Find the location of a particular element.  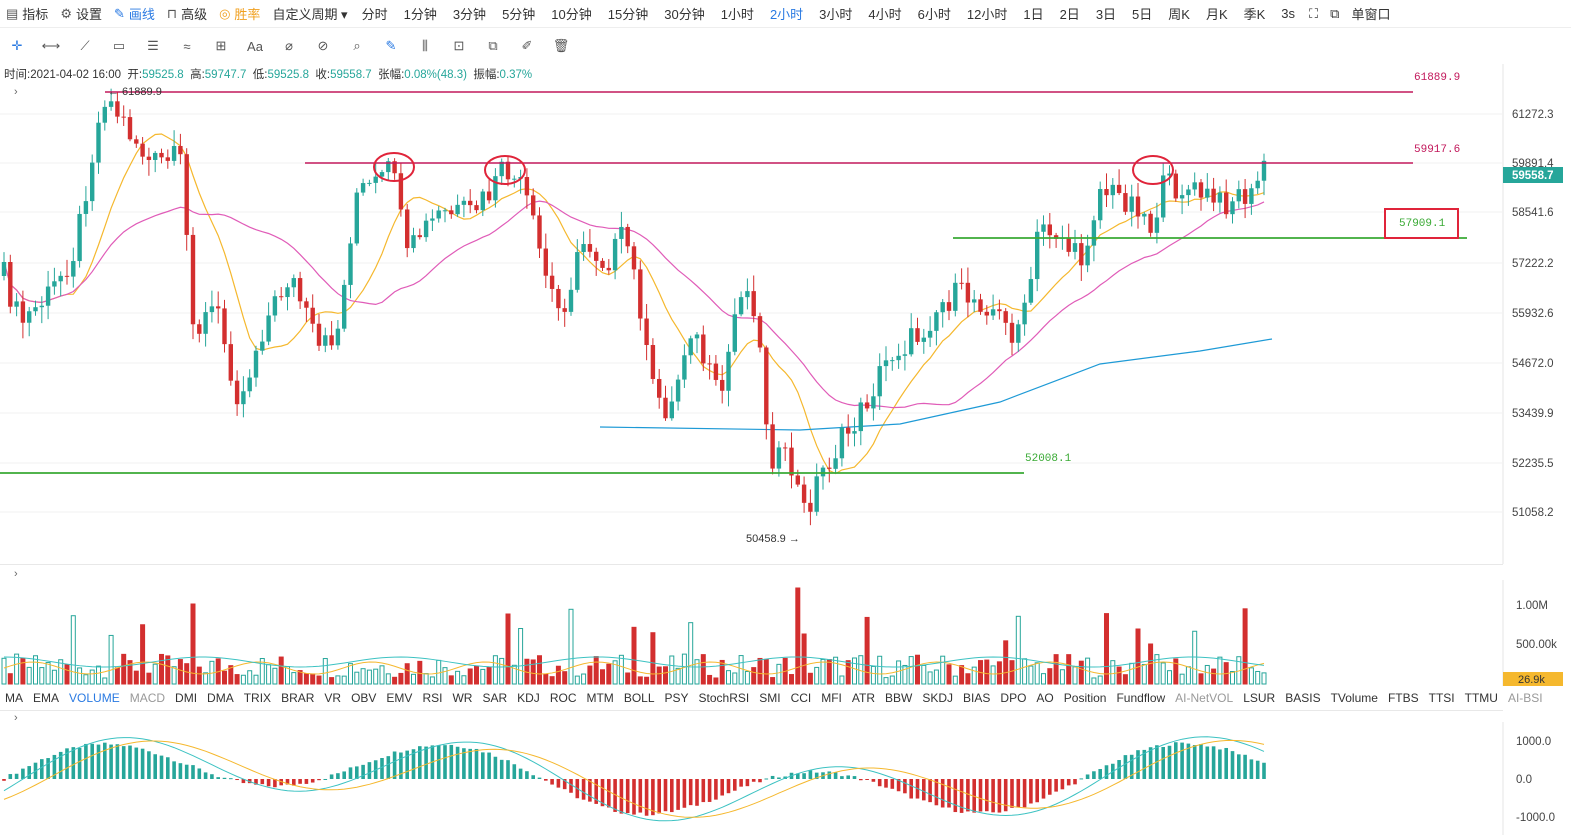

window-mode-button: 单窗口 is located at coordinates (1371, 14).